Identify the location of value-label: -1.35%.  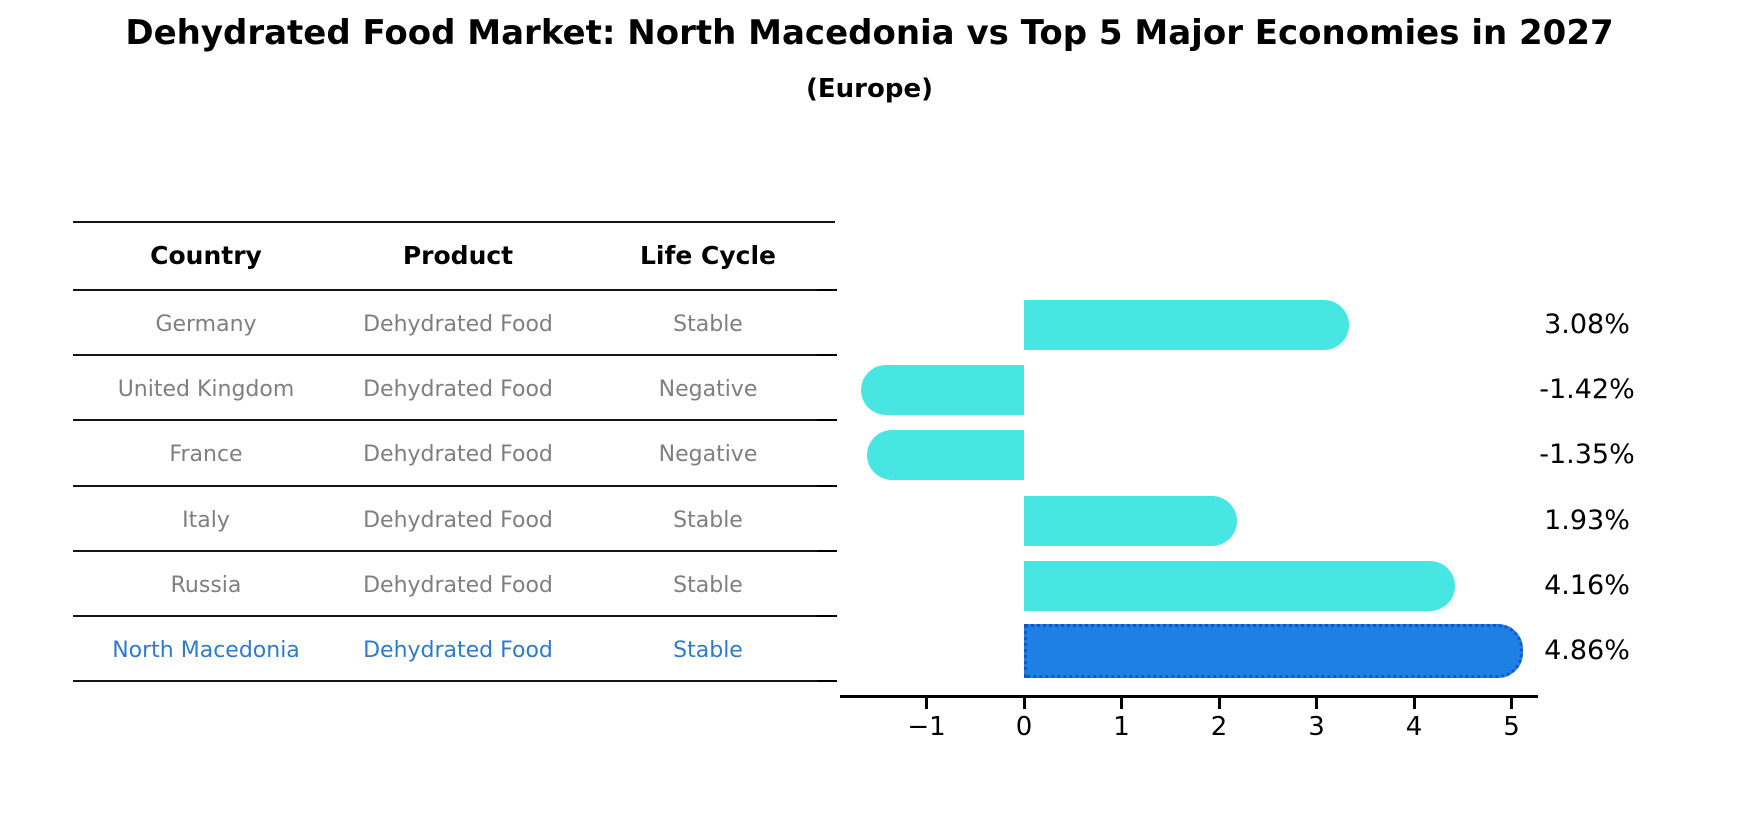
(1587, 455).